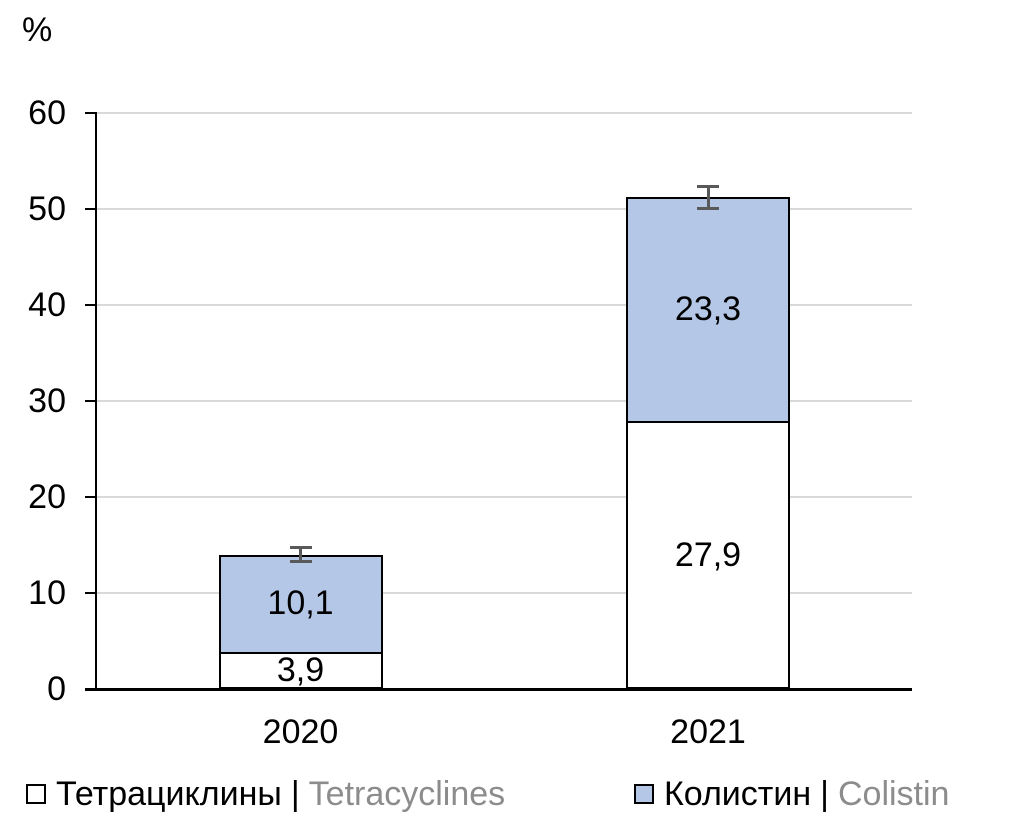 Image resolution: width=1010 pixels, height=829 pixels. I want to click on x-category-label-2021: 2021, so click(708, 732).